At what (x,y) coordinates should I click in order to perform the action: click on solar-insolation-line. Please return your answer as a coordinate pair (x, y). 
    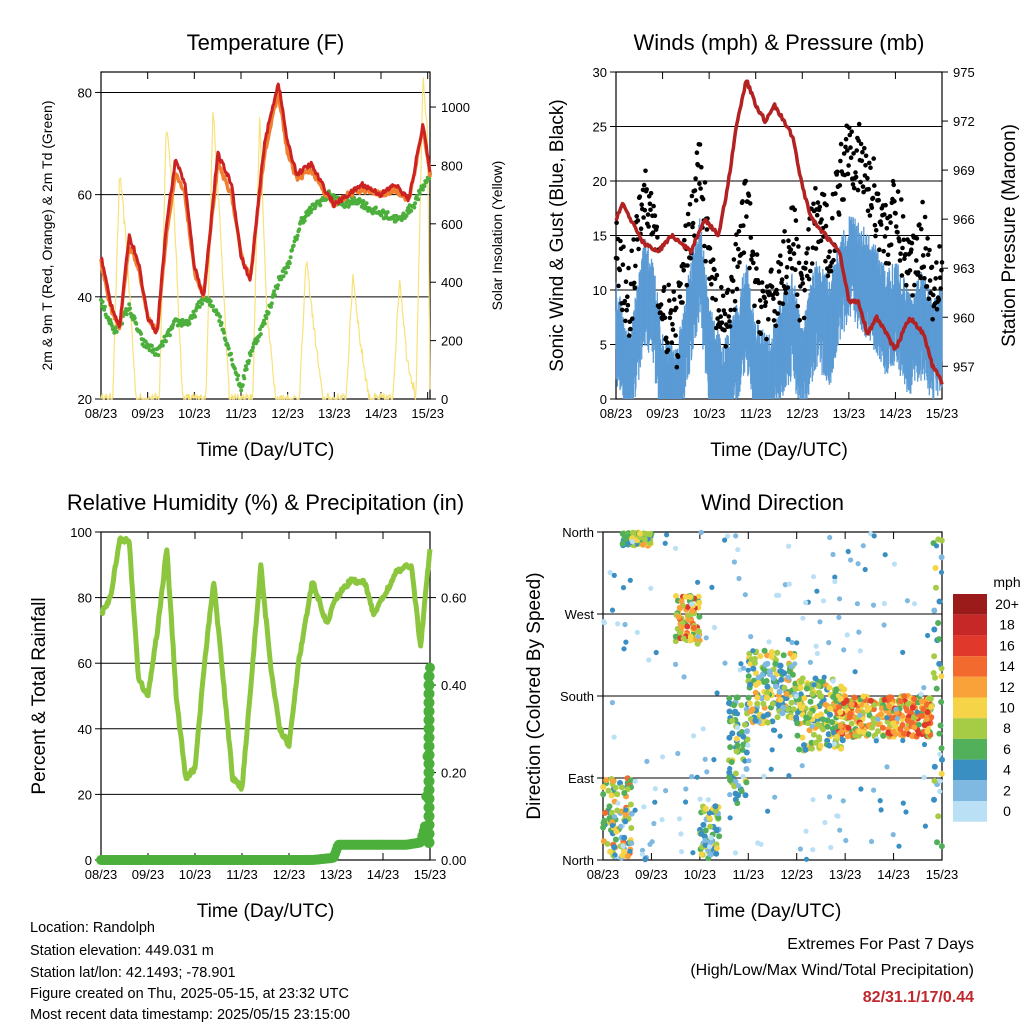
    Looking at the image, I should click on (265, 238).